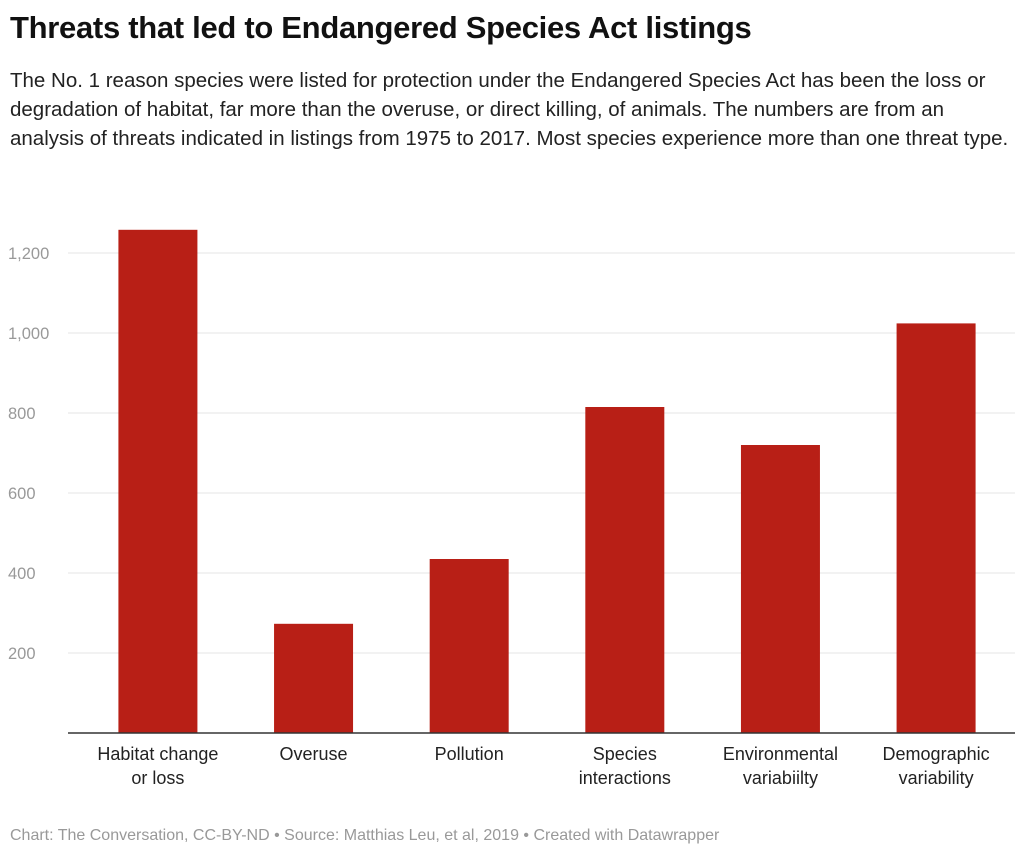  I want to click on x-tick-label: Habitat change, so click(157, 754).